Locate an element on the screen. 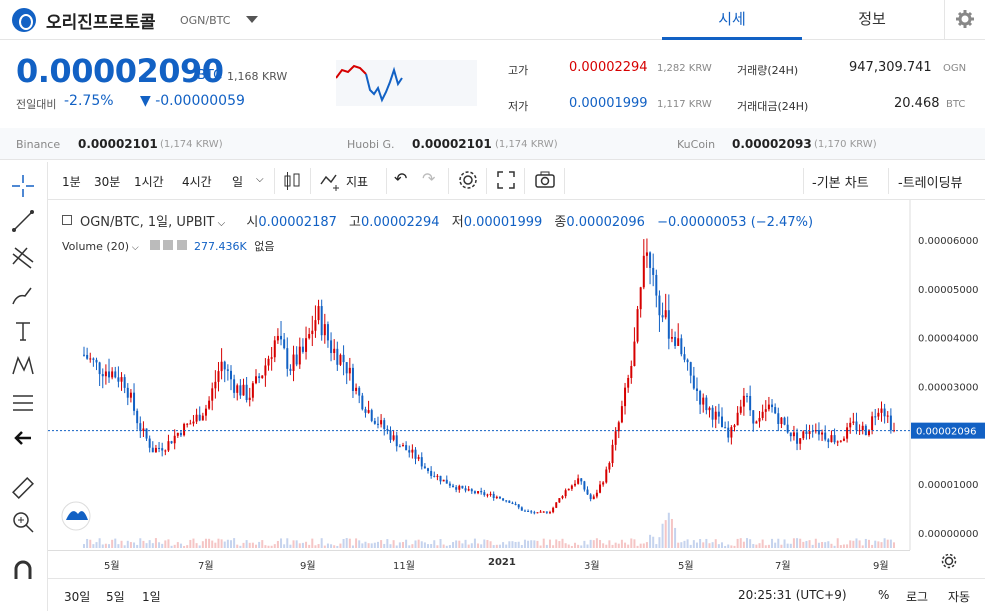  arrow-left-icon is located at coordinates (23, 438).